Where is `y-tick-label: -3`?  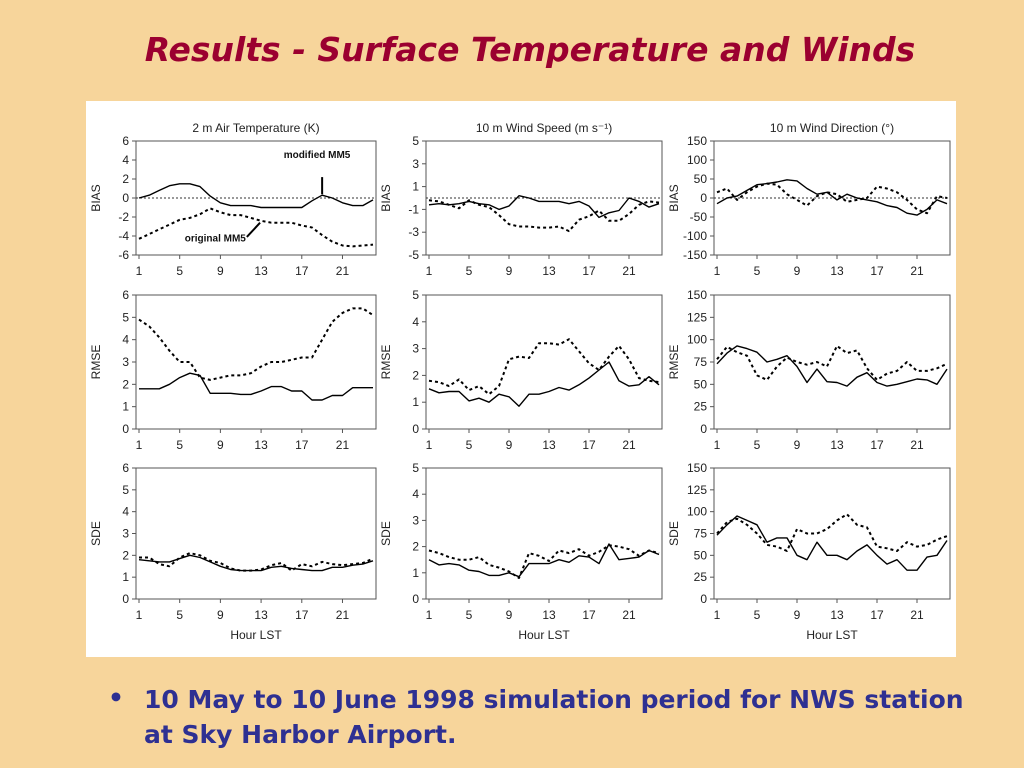 y-tick-label: -3 is located at coordinates (413, 232).